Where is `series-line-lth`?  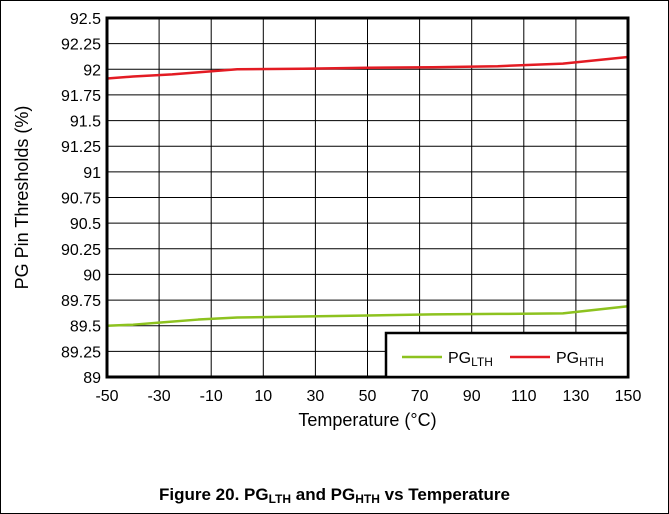 series-line-lth is located at coordinates (367, 315).